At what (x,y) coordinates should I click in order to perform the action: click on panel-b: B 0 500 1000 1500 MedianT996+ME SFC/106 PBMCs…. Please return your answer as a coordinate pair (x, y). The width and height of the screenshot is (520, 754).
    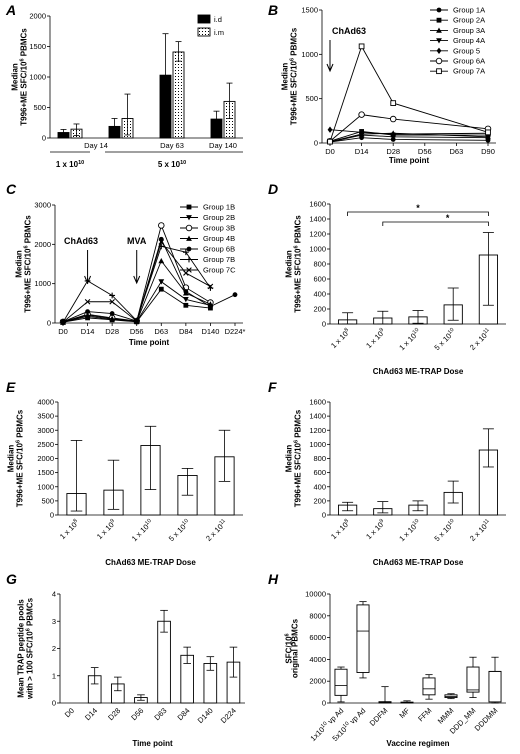
    Looking at the image, I should click on (382, 83).